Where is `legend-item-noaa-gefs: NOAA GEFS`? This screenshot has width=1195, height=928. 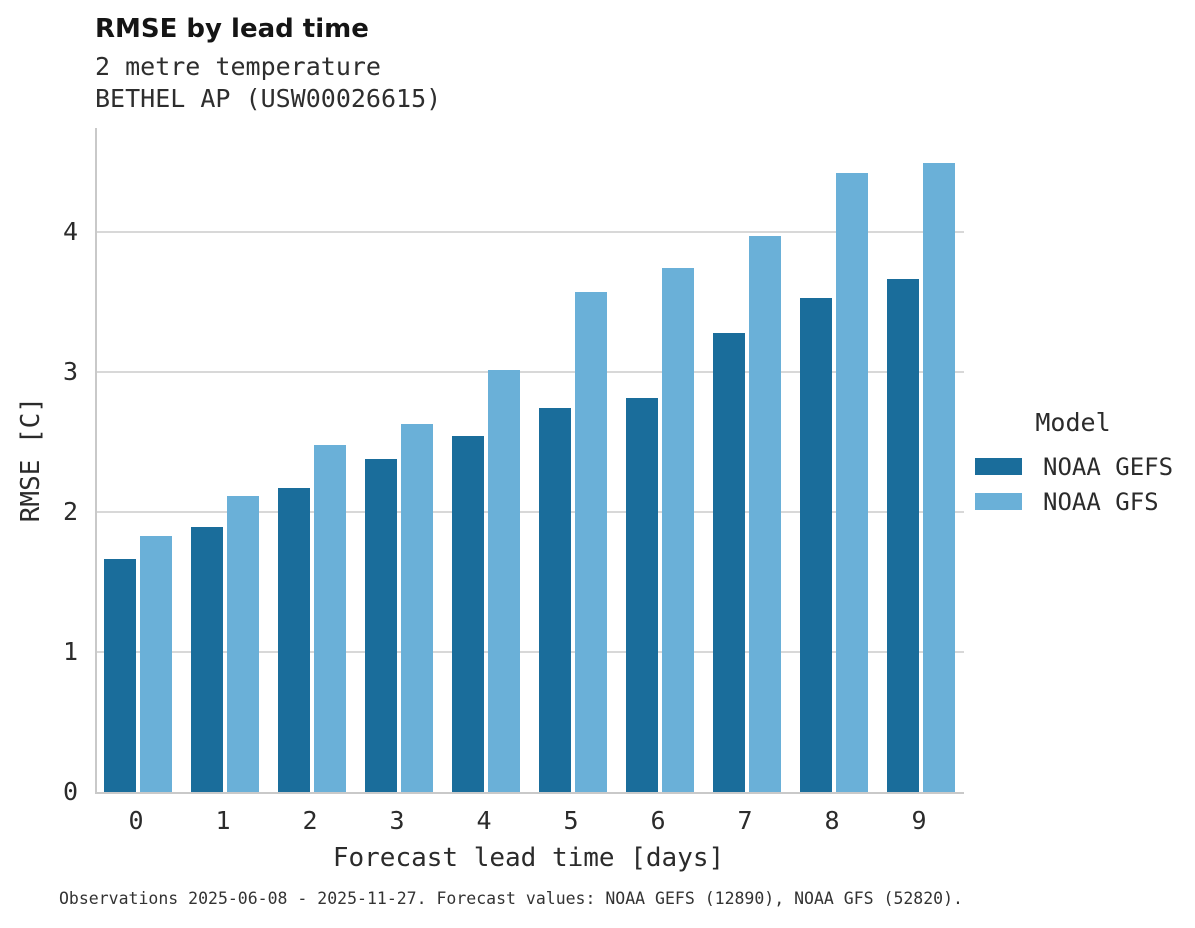
legend-item-noaa-gefs: NOAA GEFS is located at coordinates (1073, 466).